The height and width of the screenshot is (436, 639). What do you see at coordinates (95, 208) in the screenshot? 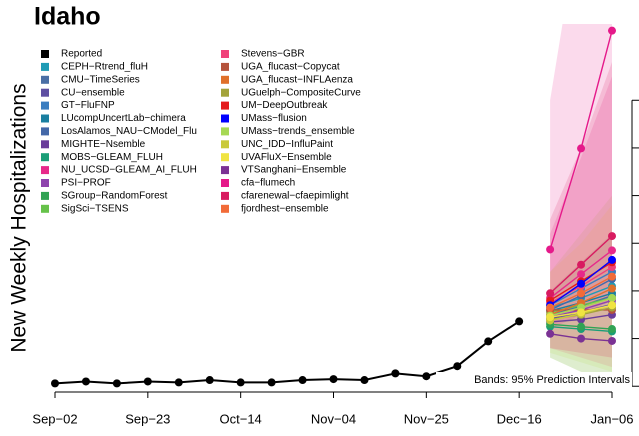
I see `legend-label: SigSci−TSENS` at bounding box center [95, 208].